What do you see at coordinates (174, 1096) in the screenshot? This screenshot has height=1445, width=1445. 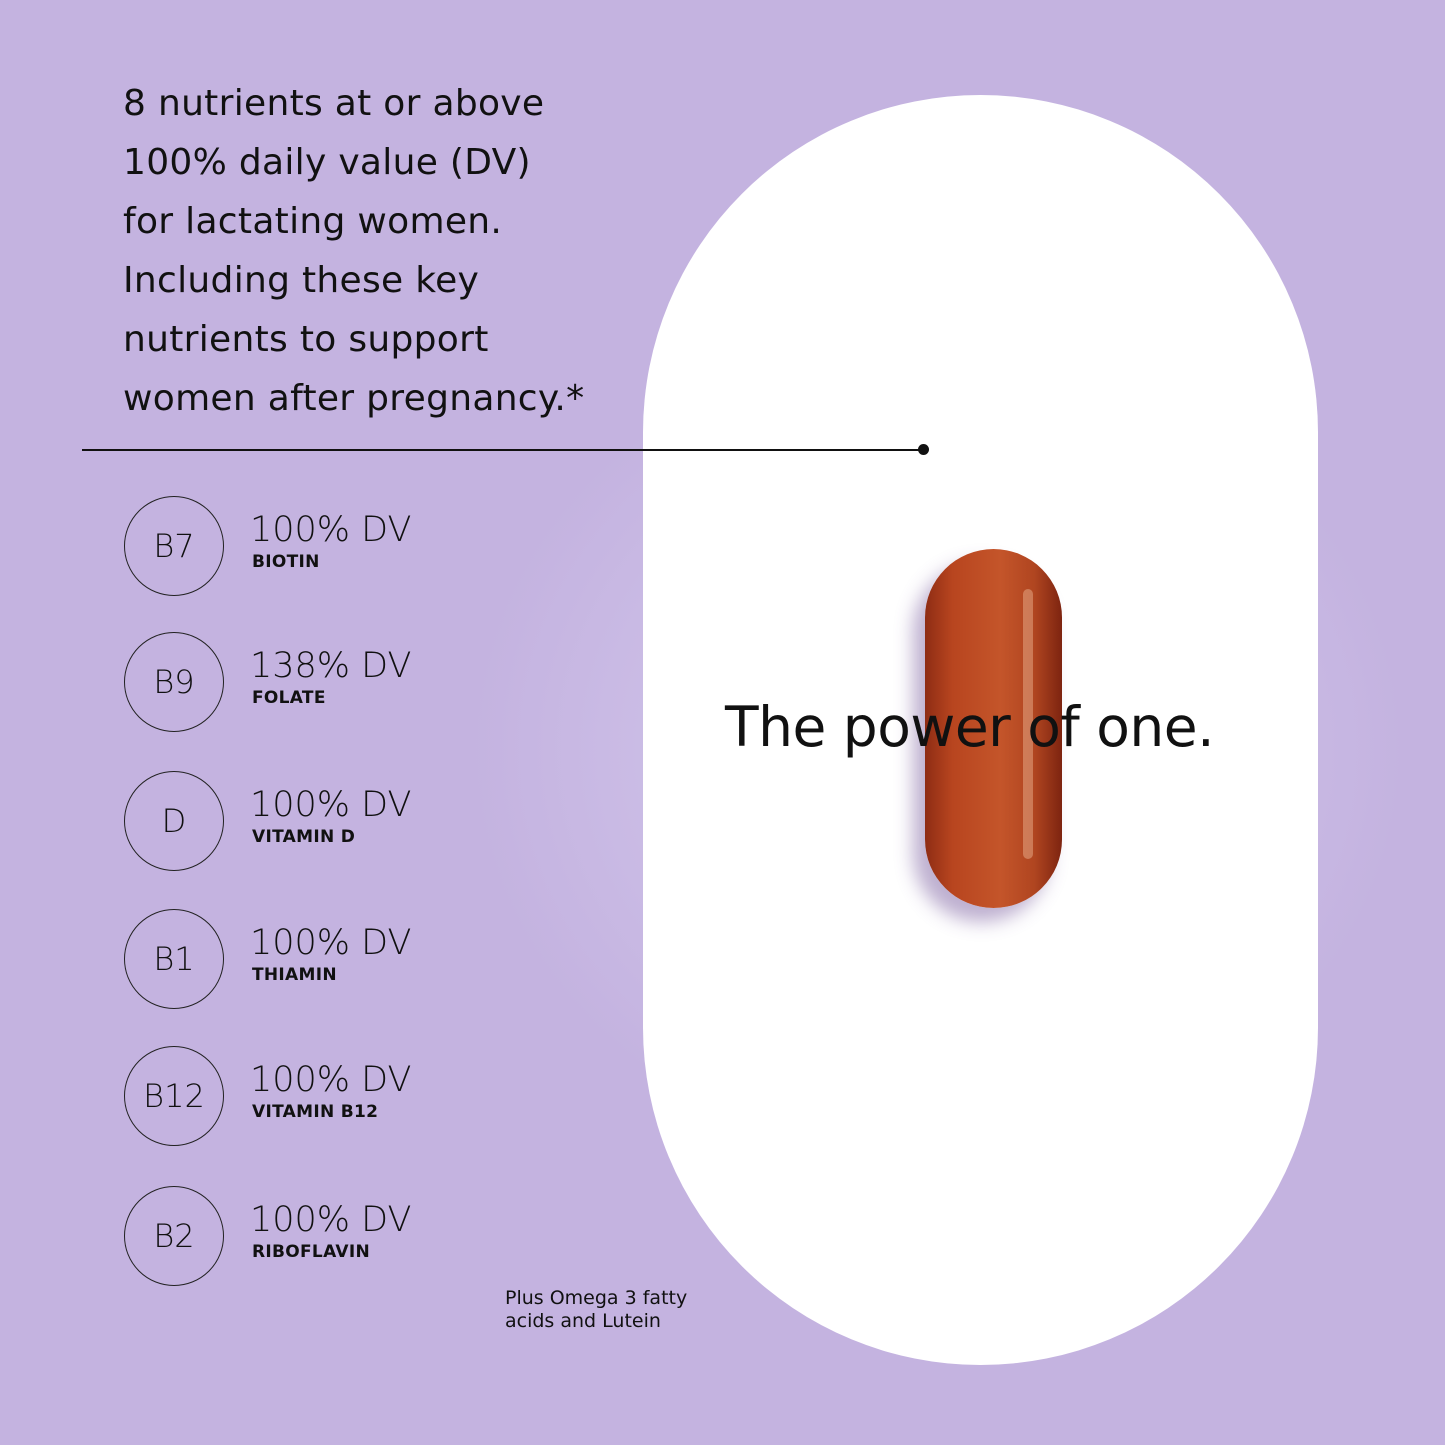 I see `nutrient-symbol: B12` at bounding box center [174, 1096].